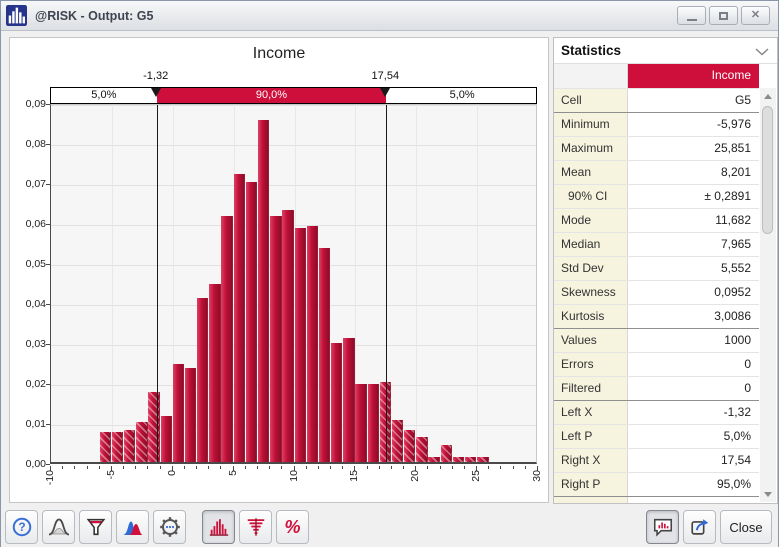  Describe the element at coordinates (746, 527) in the screenshot. I see `close-button: Close` at that location.